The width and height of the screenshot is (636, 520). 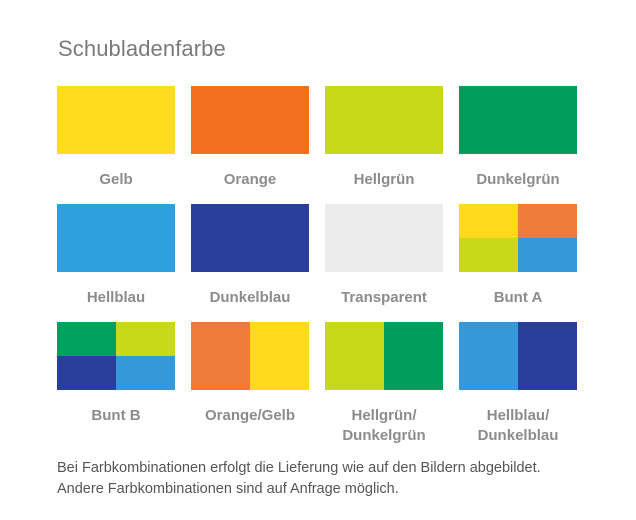 I want to click on color-label: Gelb, so click(x=116, y=179).